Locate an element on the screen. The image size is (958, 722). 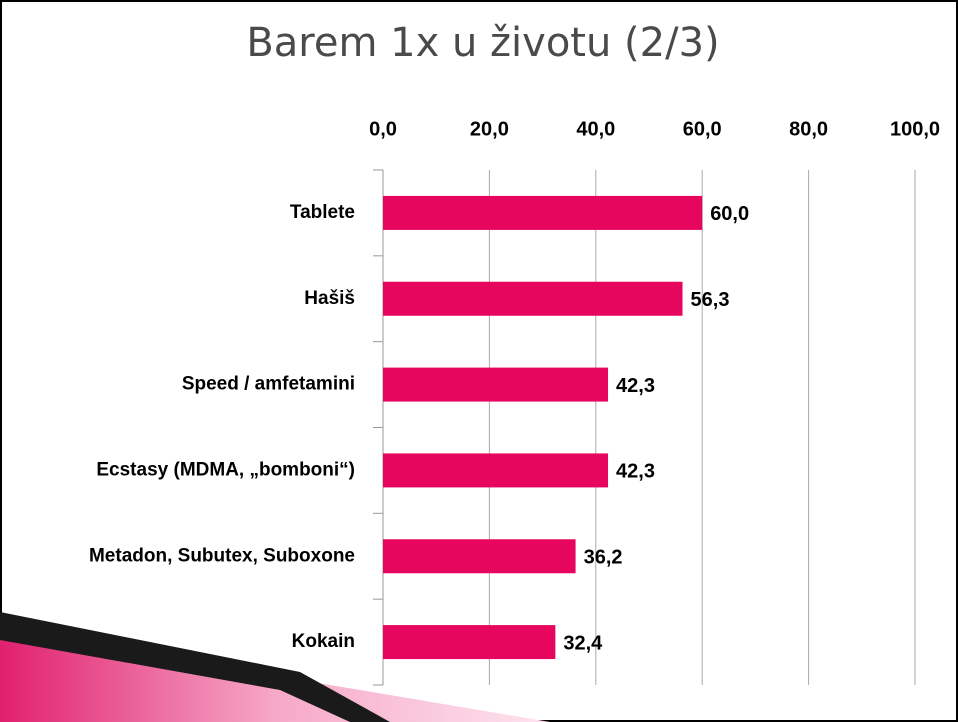
category-label: Kokain is located at coordinates (323, 641).